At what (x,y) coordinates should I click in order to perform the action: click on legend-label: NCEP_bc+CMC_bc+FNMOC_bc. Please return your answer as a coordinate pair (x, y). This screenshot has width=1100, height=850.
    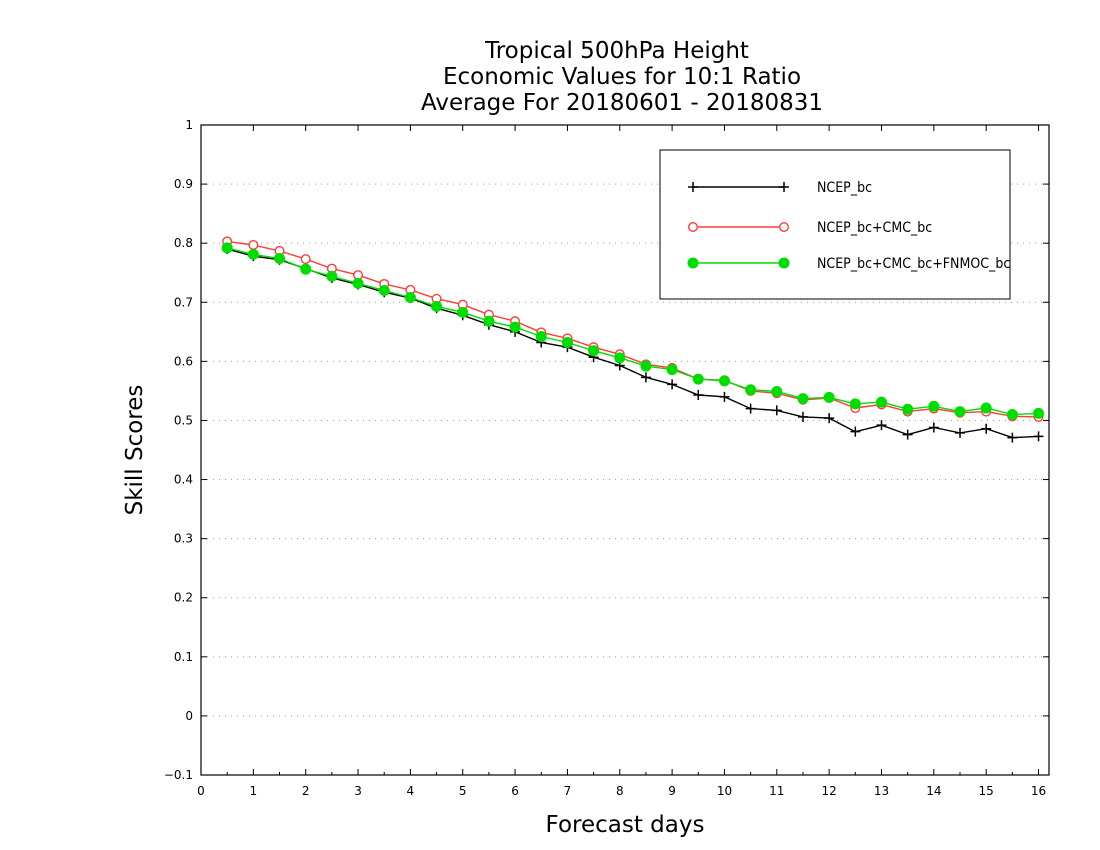
    Looking at the image, I should click on (913, 264).